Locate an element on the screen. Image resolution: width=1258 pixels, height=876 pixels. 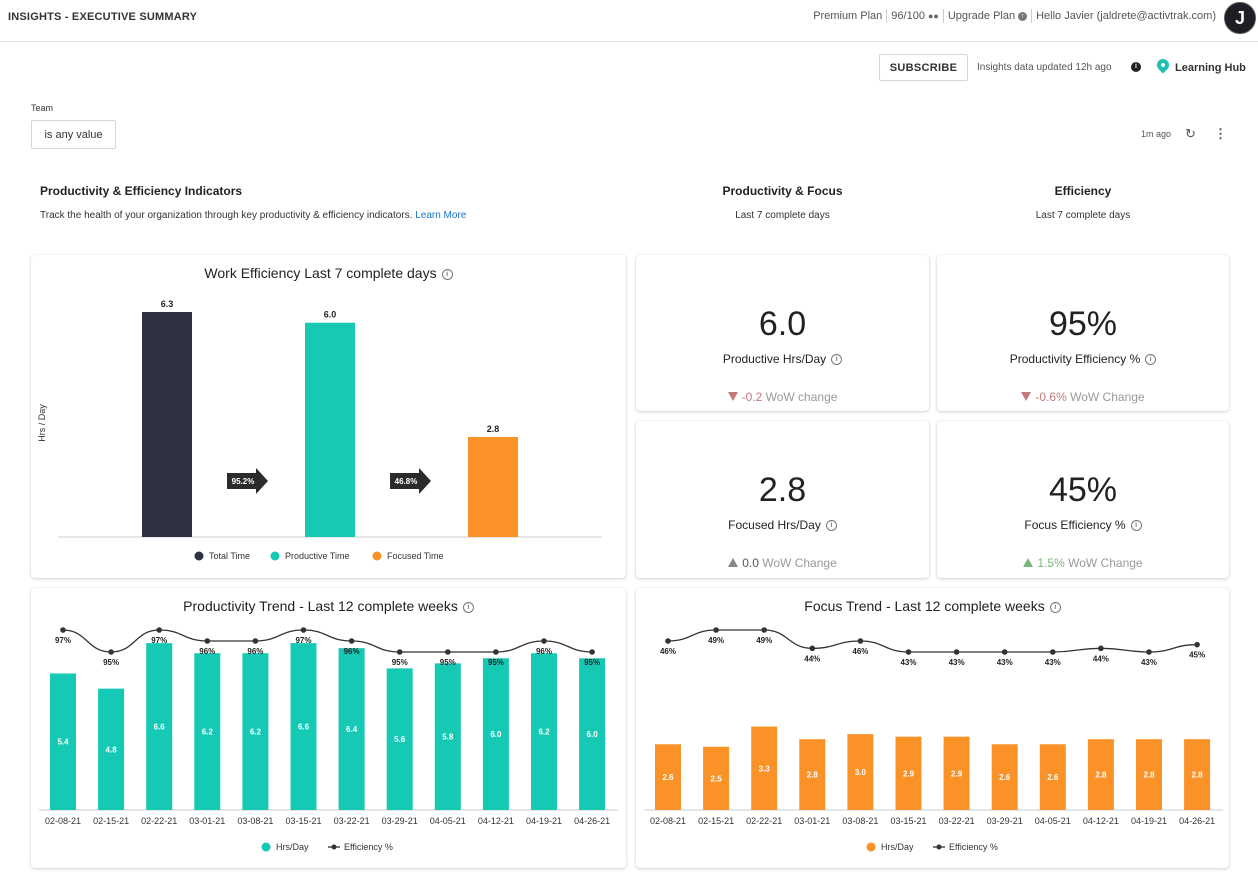
kpi-label-text: Focus Efficiency % is located at coordinates (1075, 525).